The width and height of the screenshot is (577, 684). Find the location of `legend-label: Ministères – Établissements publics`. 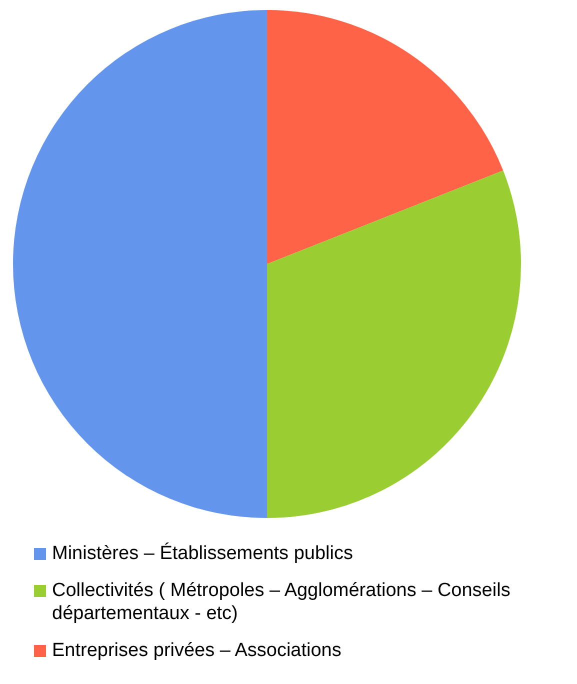

legend-label: Ministères – Établissements publics is located at coordinates (203, 553).